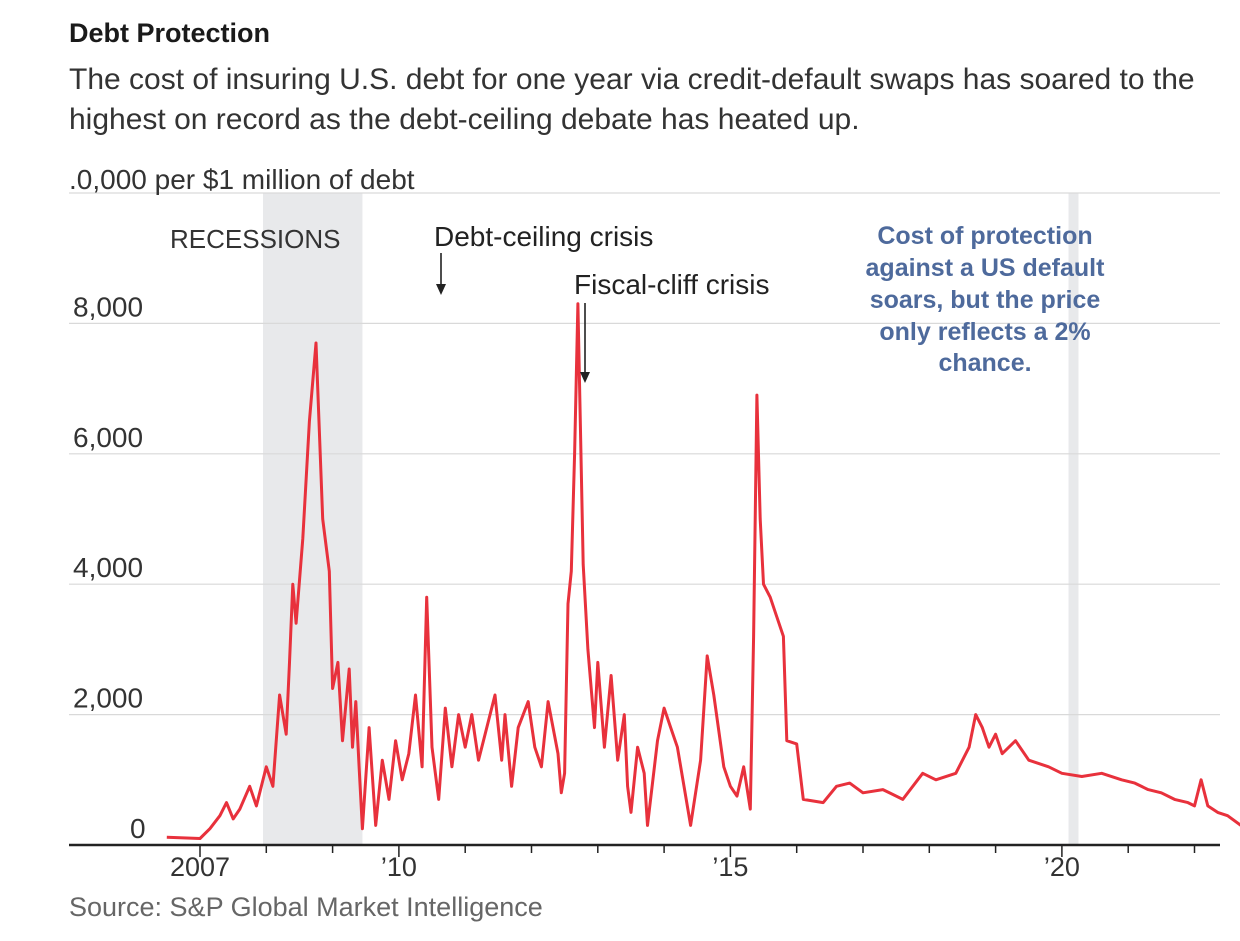 The height and width of the screenshot is (941, 1240). I want to click on y-axis-unit-label: .0,000 per $1 million of debt, so click(242, 179).